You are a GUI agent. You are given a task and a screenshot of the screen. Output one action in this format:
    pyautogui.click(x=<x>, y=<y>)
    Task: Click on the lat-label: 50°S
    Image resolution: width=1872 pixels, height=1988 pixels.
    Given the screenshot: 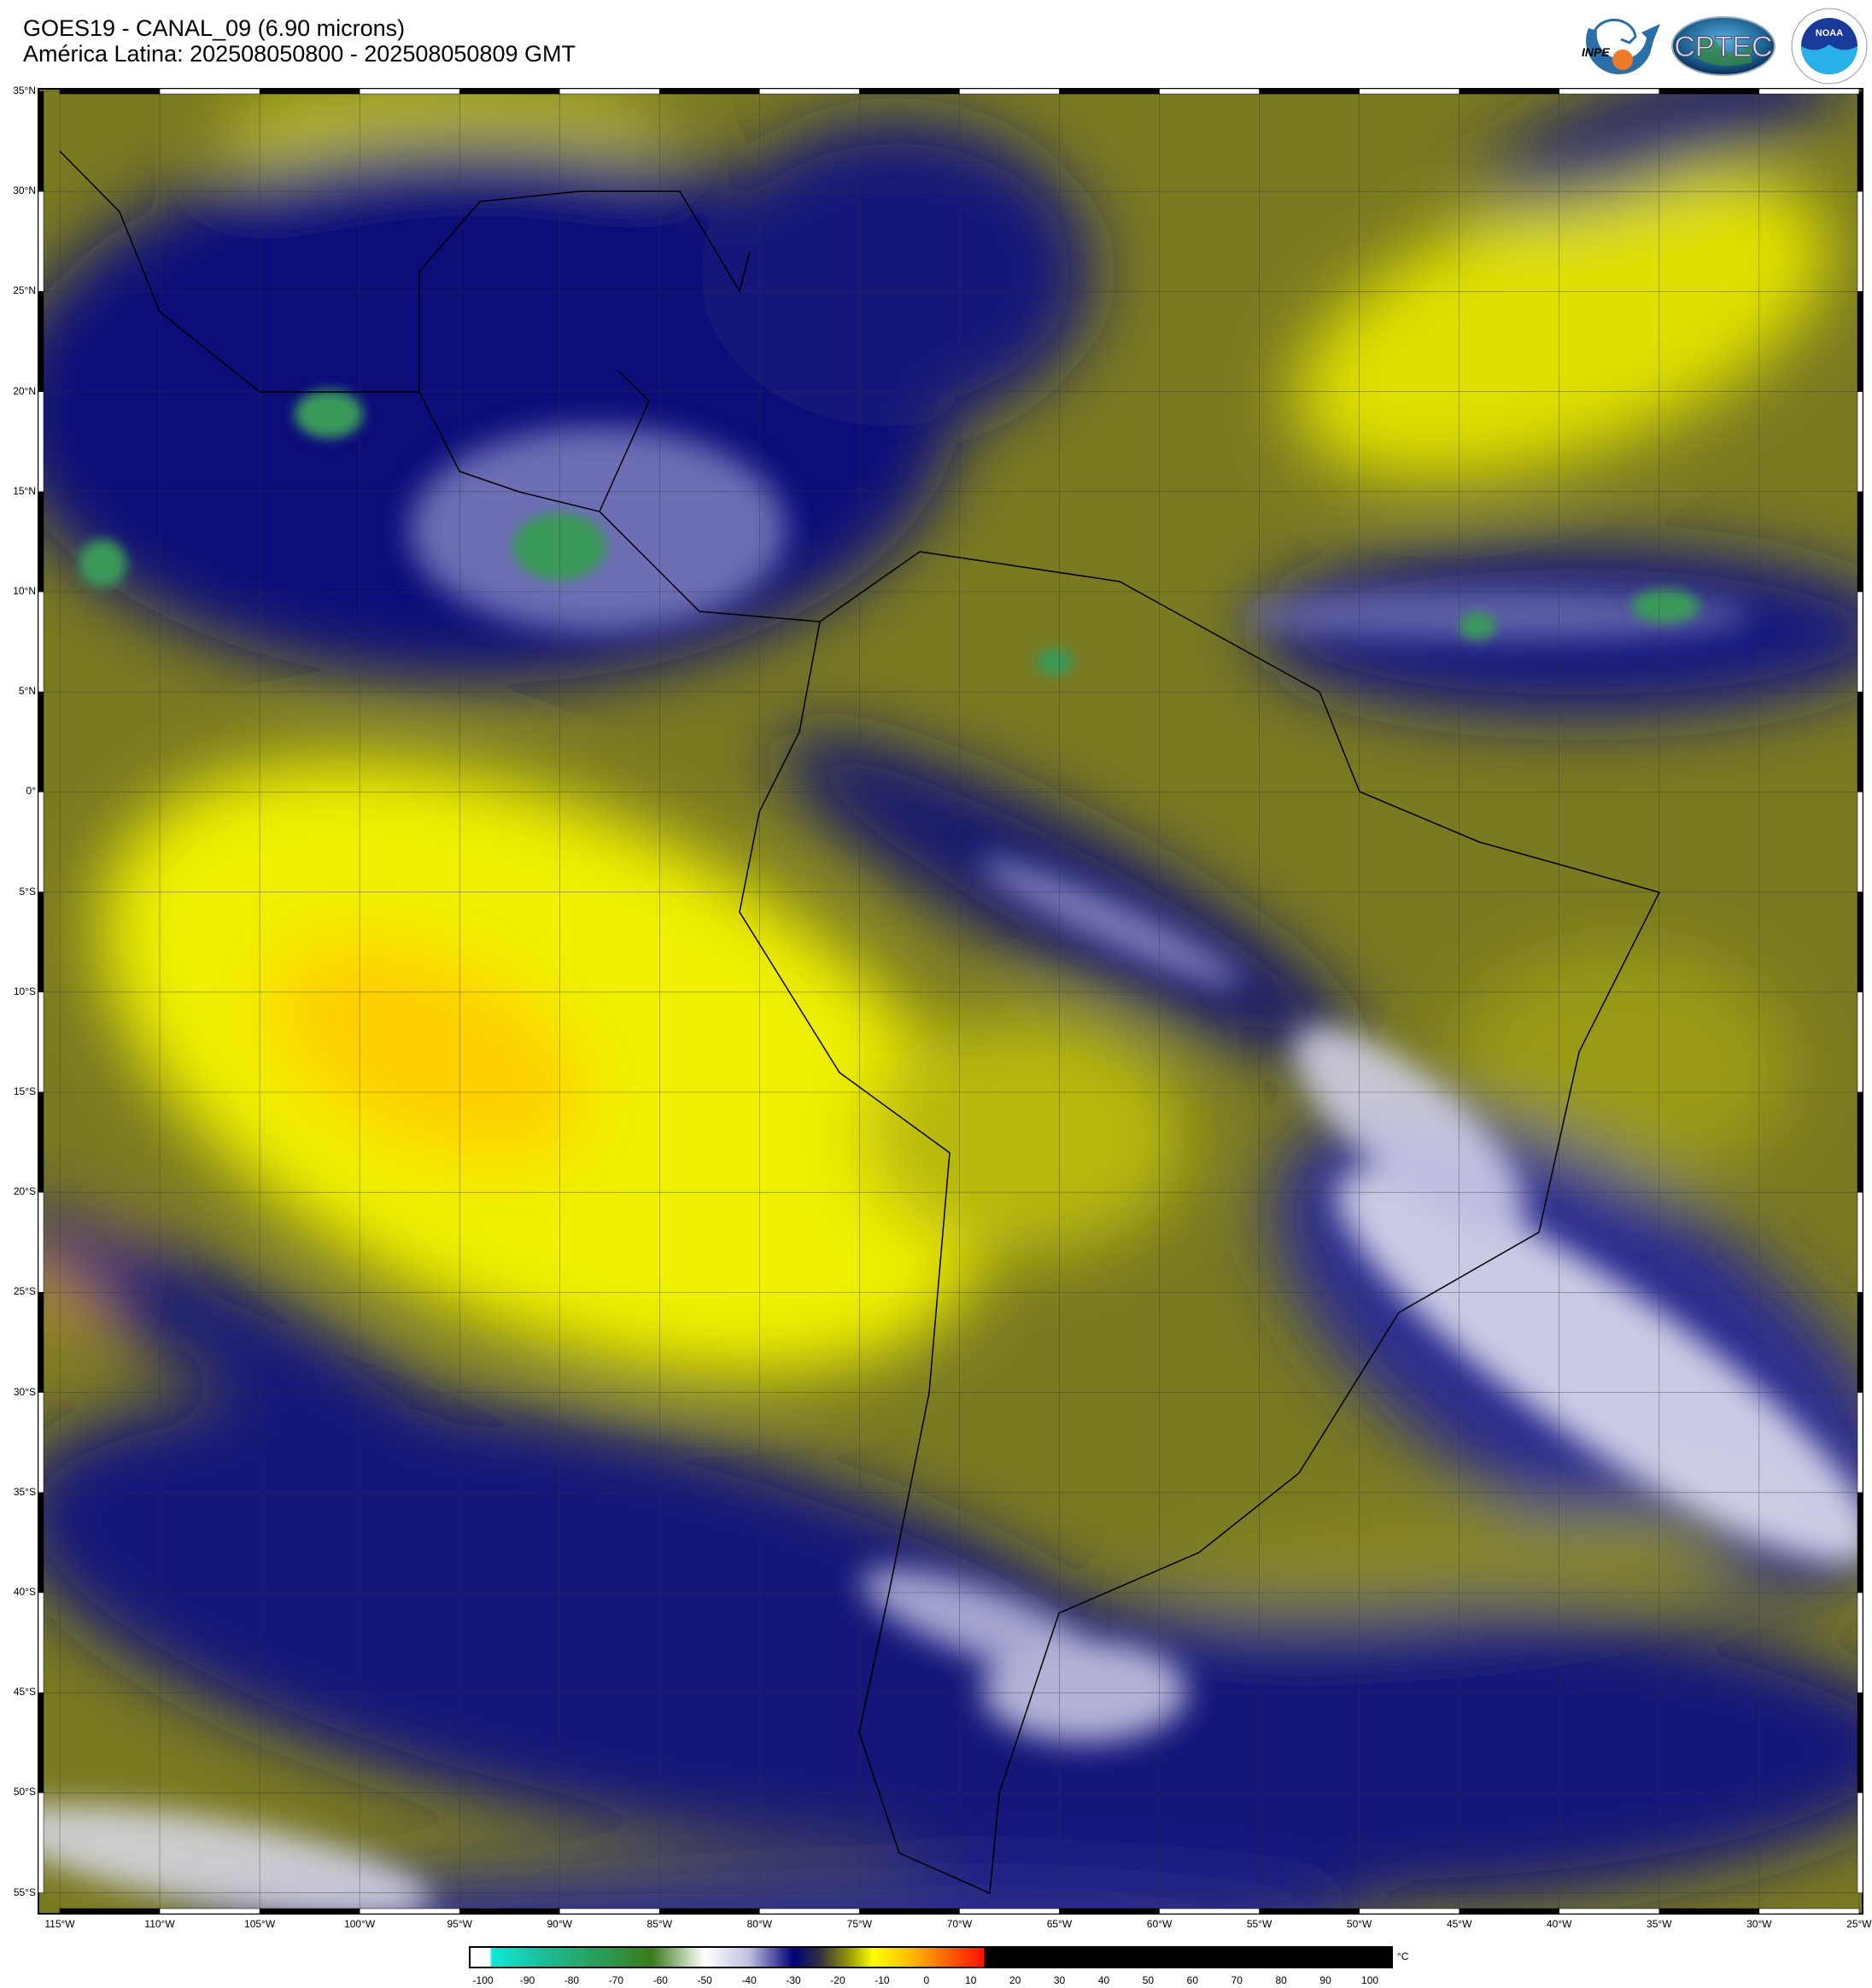 What is the action you would take?
    pyautogui.click(x=24, y=1792)
    